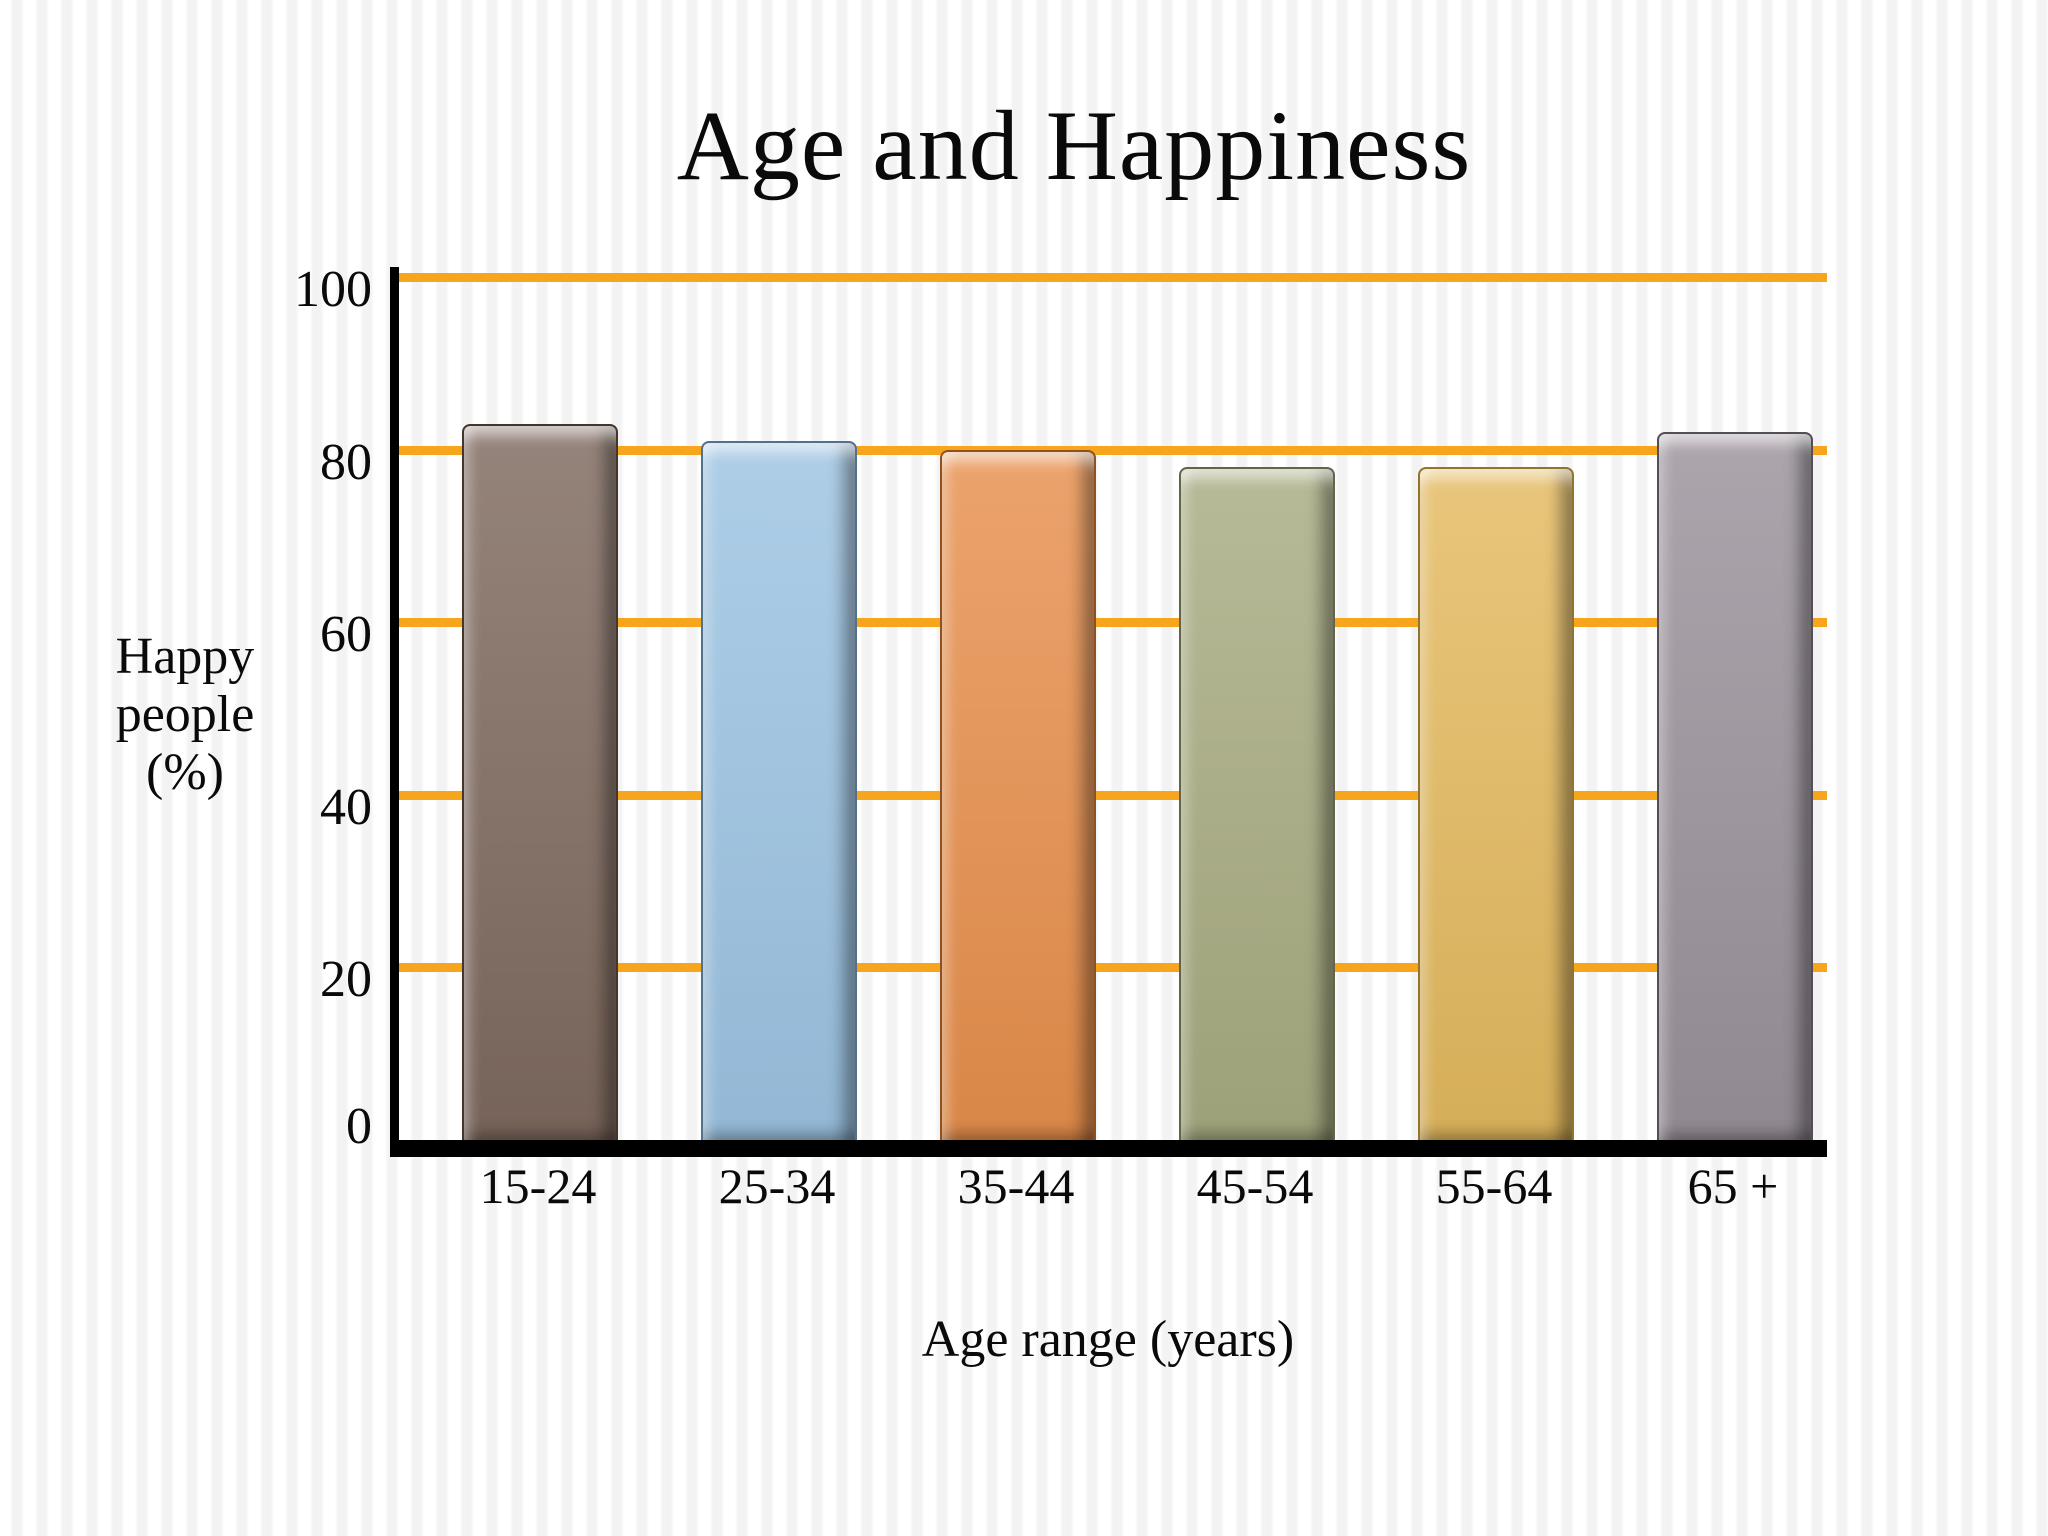 The height and width of the screenshot is (1536, 2048). I want to click on x-axis-line, so click(1108, 1148).